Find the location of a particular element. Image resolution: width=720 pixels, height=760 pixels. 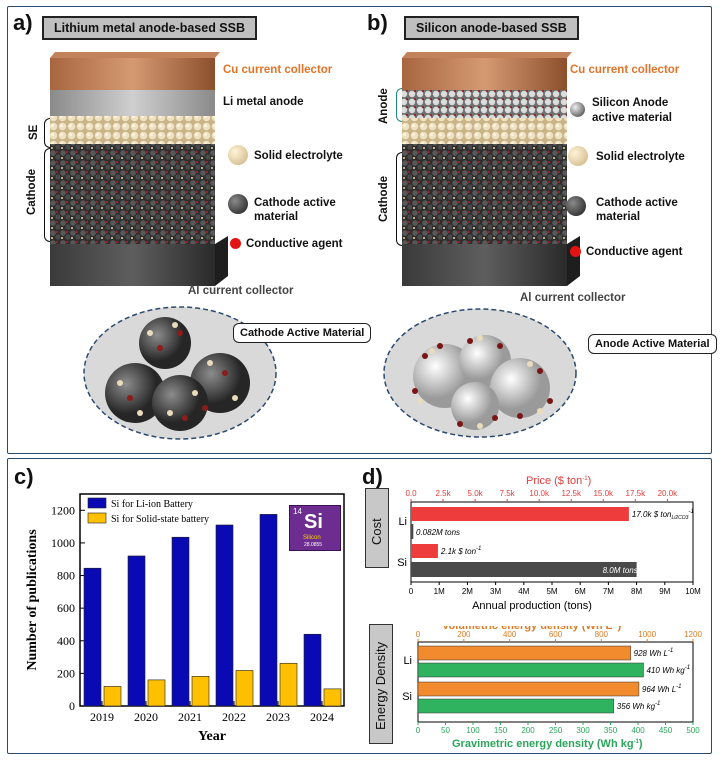

element-number: 14 is located at coordinates (297, 511).